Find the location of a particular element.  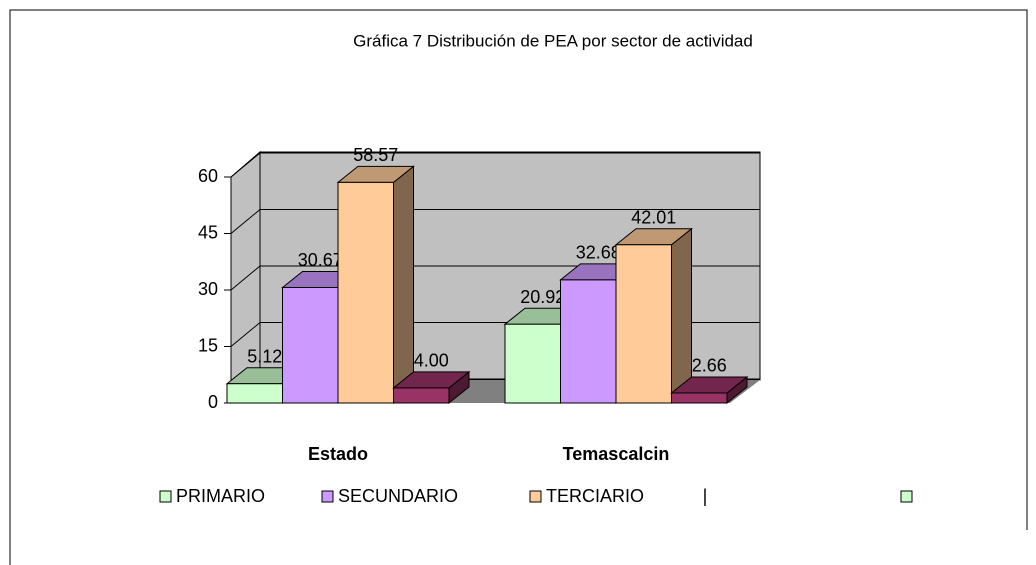

x-tick-label: Estado is located at coordinates (338, 454).